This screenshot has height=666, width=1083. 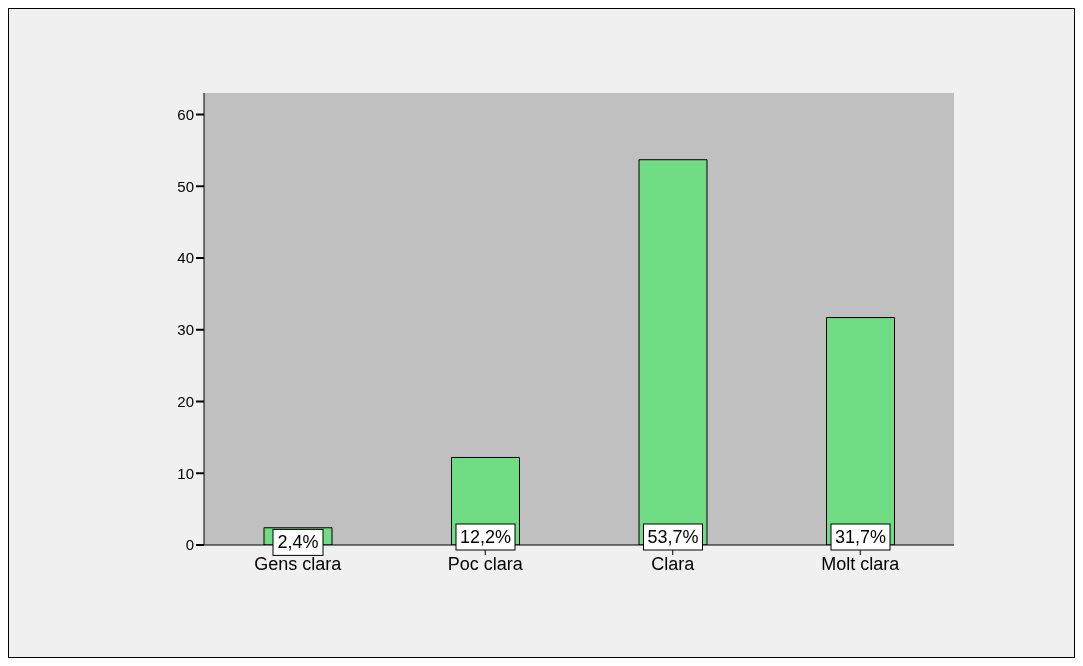 What do you see at coordinates (673, 537) in the screenshot?
I see `data-label: 53,7%` at bounding box center [673, 537].